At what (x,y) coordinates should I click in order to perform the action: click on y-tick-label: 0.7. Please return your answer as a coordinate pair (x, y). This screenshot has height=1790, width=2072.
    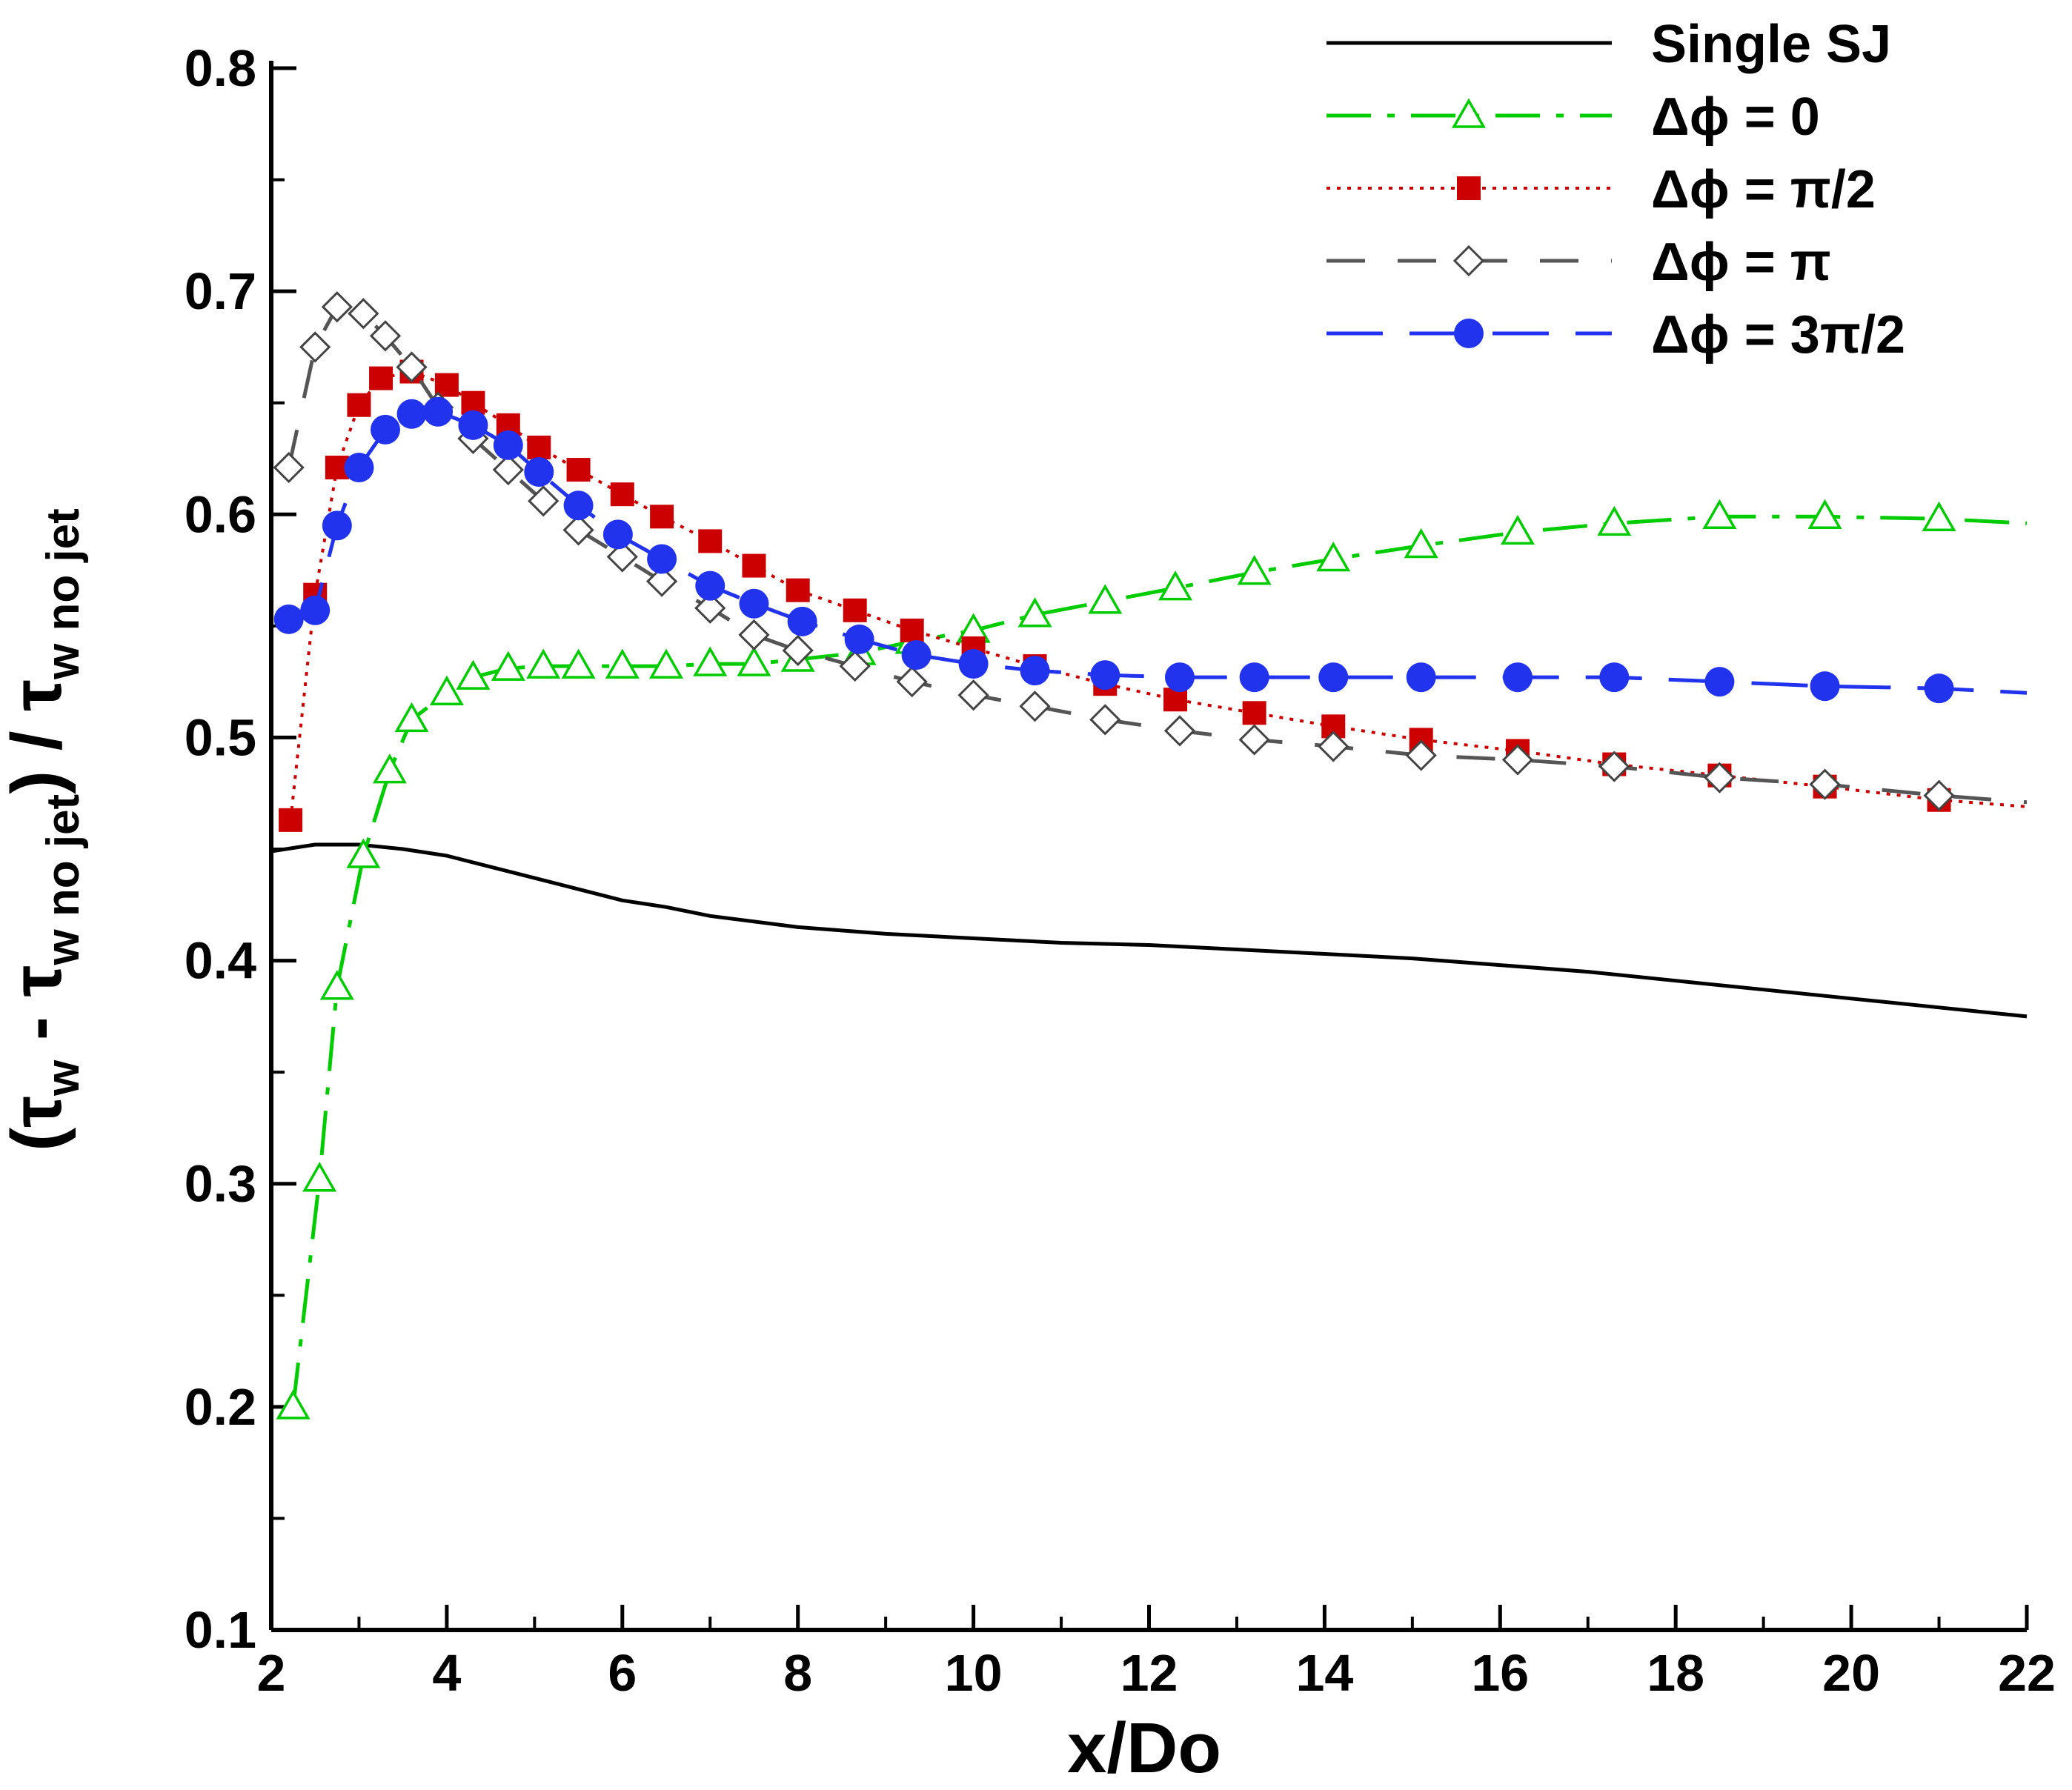
    Looking at the image, I should click on (220, 291).